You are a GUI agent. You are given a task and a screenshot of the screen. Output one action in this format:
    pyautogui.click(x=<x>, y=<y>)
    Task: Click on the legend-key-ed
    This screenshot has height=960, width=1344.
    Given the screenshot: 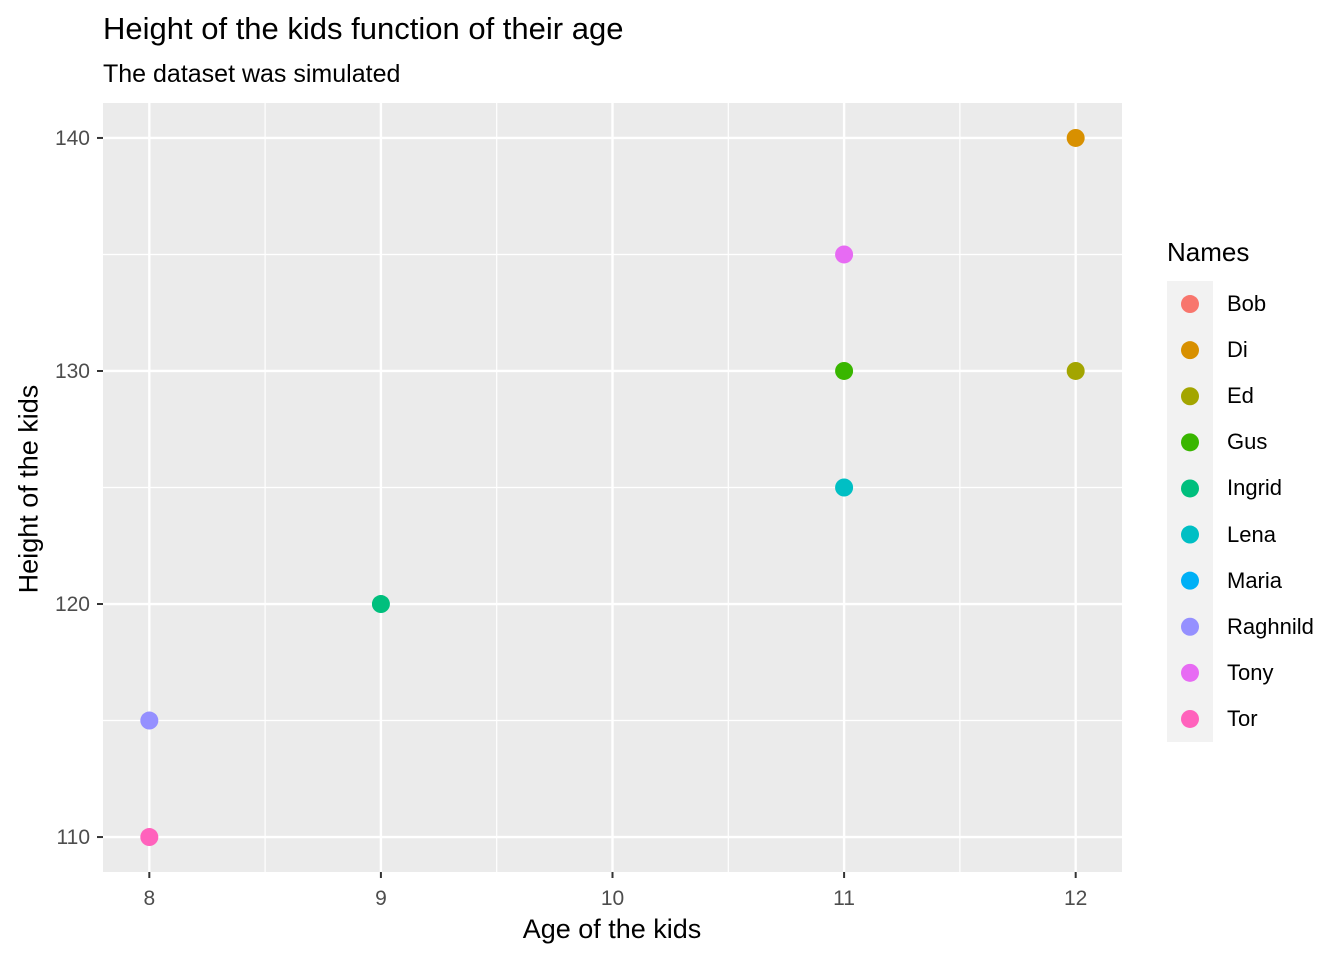 What is the action you would take?
    pyautogui.click(x=1190, y=396)
    